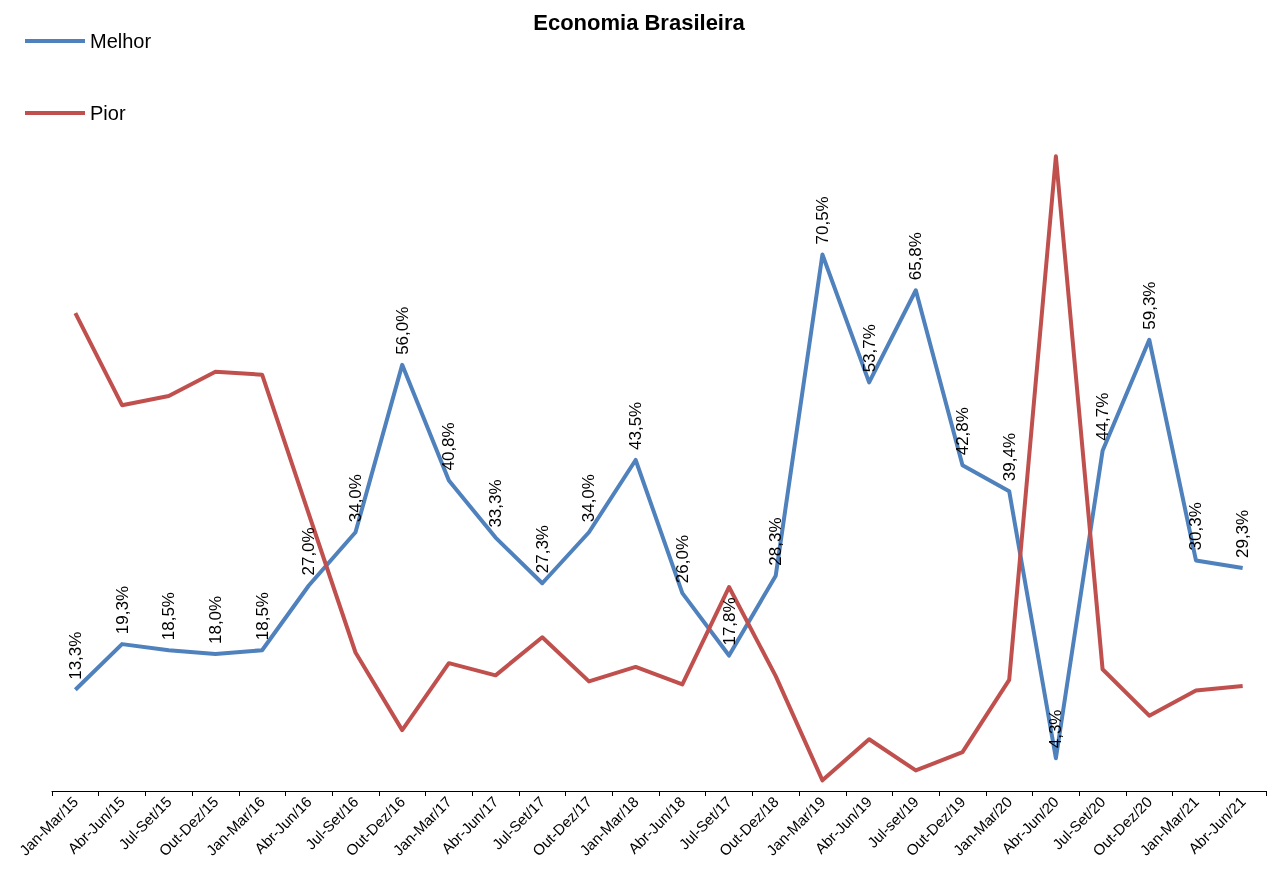 The height and width of the screenshot is (887, 1278). What do you see at coordinates (916, 256) in the screenshot?
I see `data-label: 65,8%` at bounding box center [916, 256].